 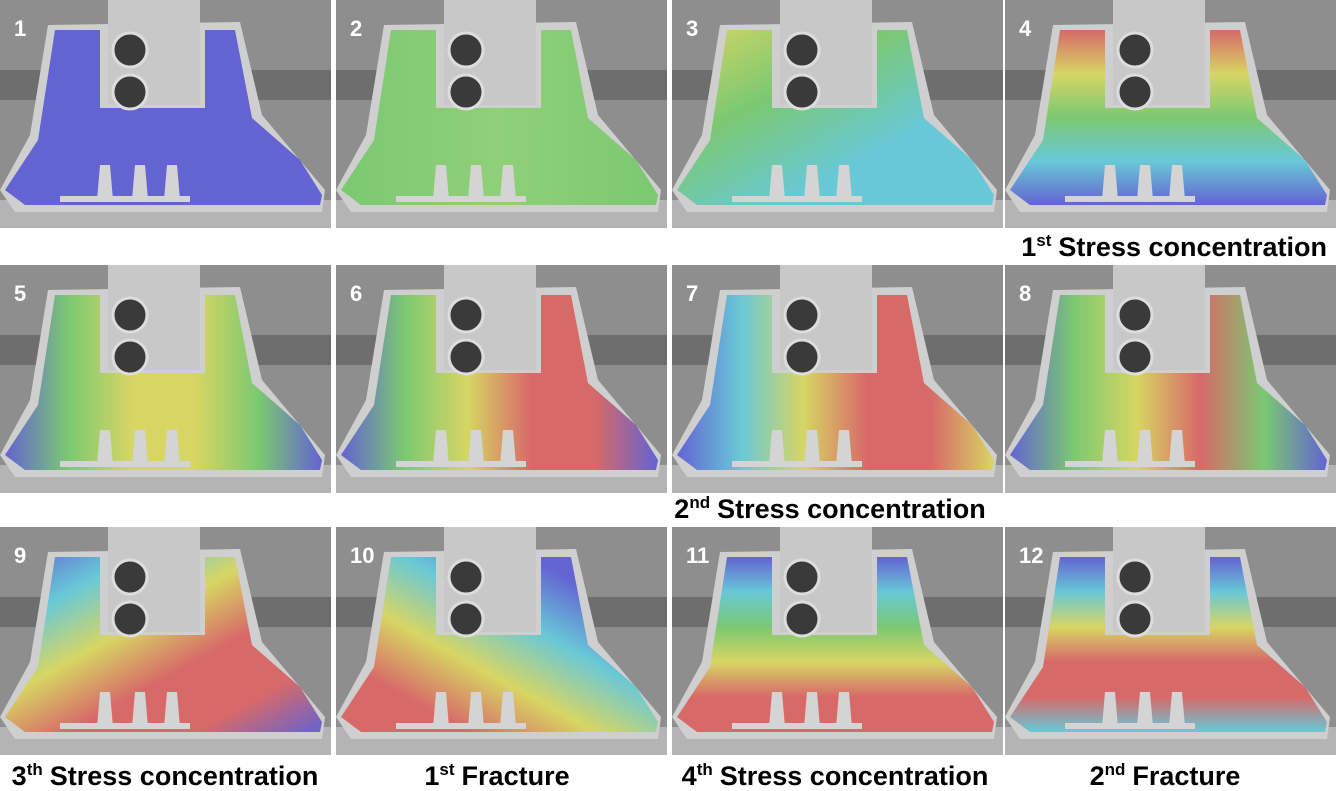 I want to click on panel: 4, so click(x=1170, y=114).